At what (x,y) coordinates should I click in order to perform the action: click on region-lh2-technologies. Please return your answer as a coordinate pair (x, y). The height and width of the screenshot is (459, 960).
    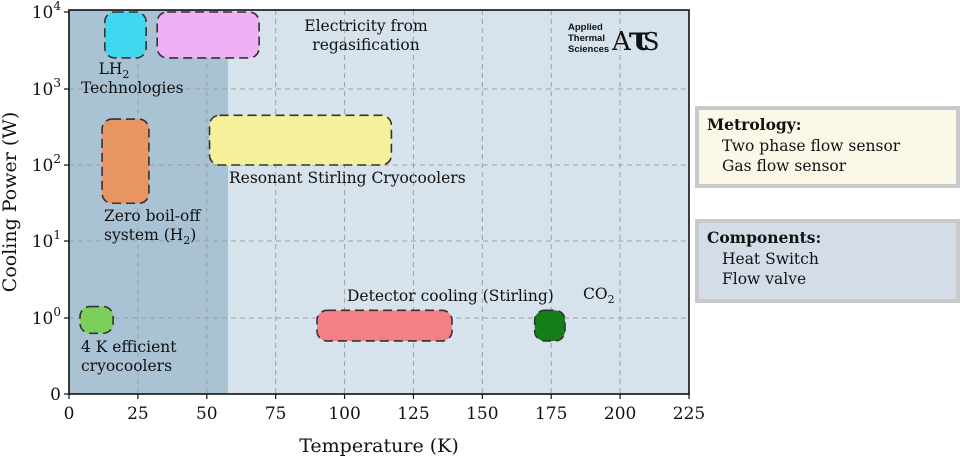
    Looking at the image, I should click on (125, 35).